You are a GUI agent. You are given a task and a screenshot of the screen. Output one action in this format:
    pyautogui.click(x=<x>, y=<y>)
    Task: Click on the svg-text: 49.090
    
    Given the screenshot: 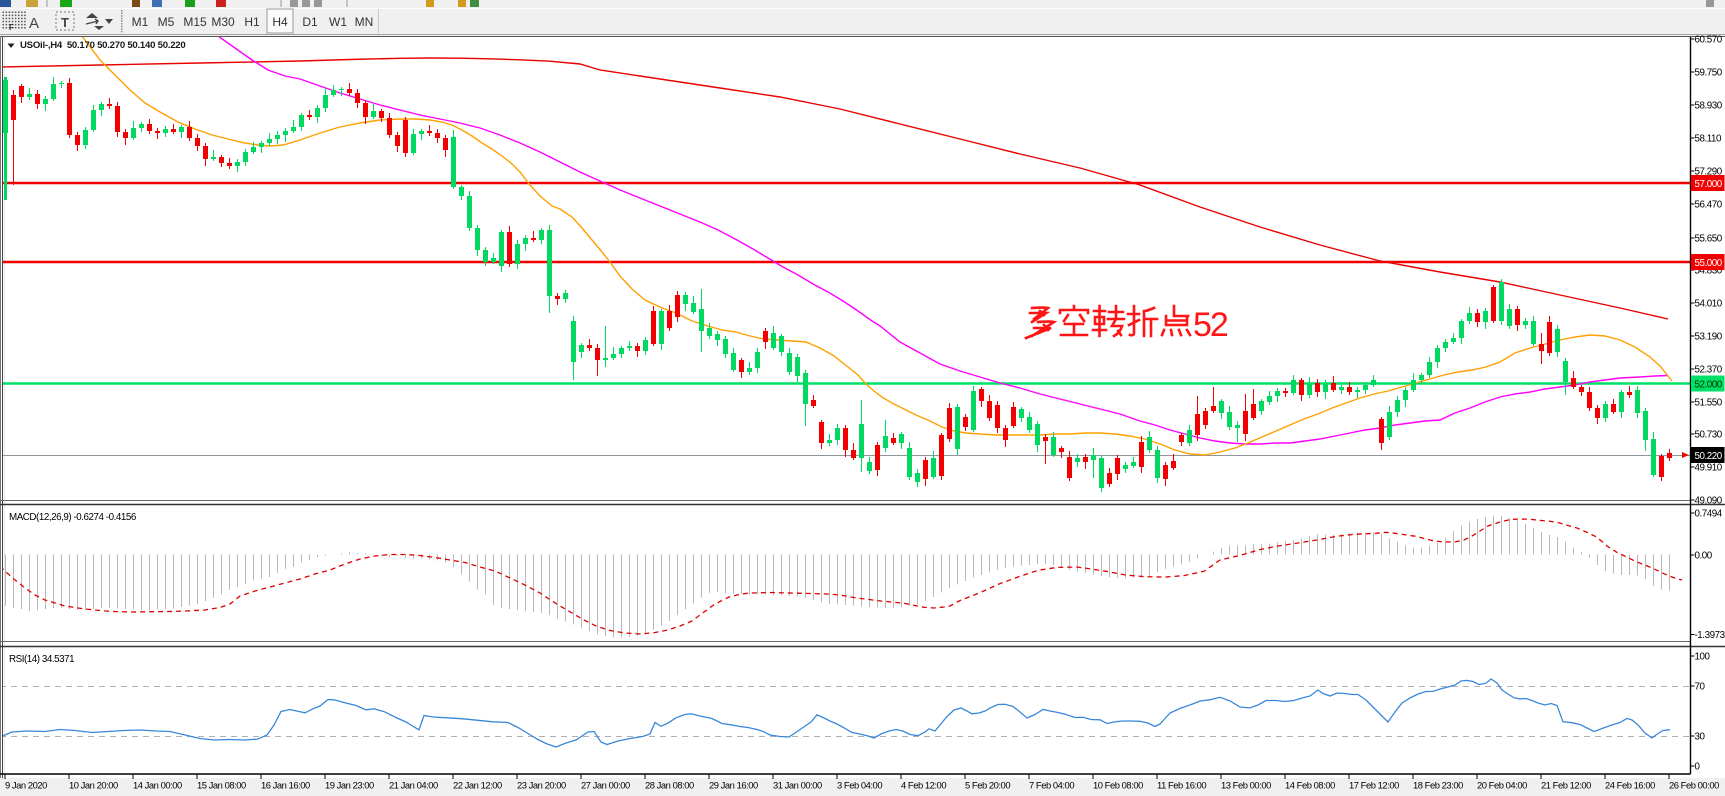 What is the action you would take?
    pyautogui.click(x=1709, y=501)
    